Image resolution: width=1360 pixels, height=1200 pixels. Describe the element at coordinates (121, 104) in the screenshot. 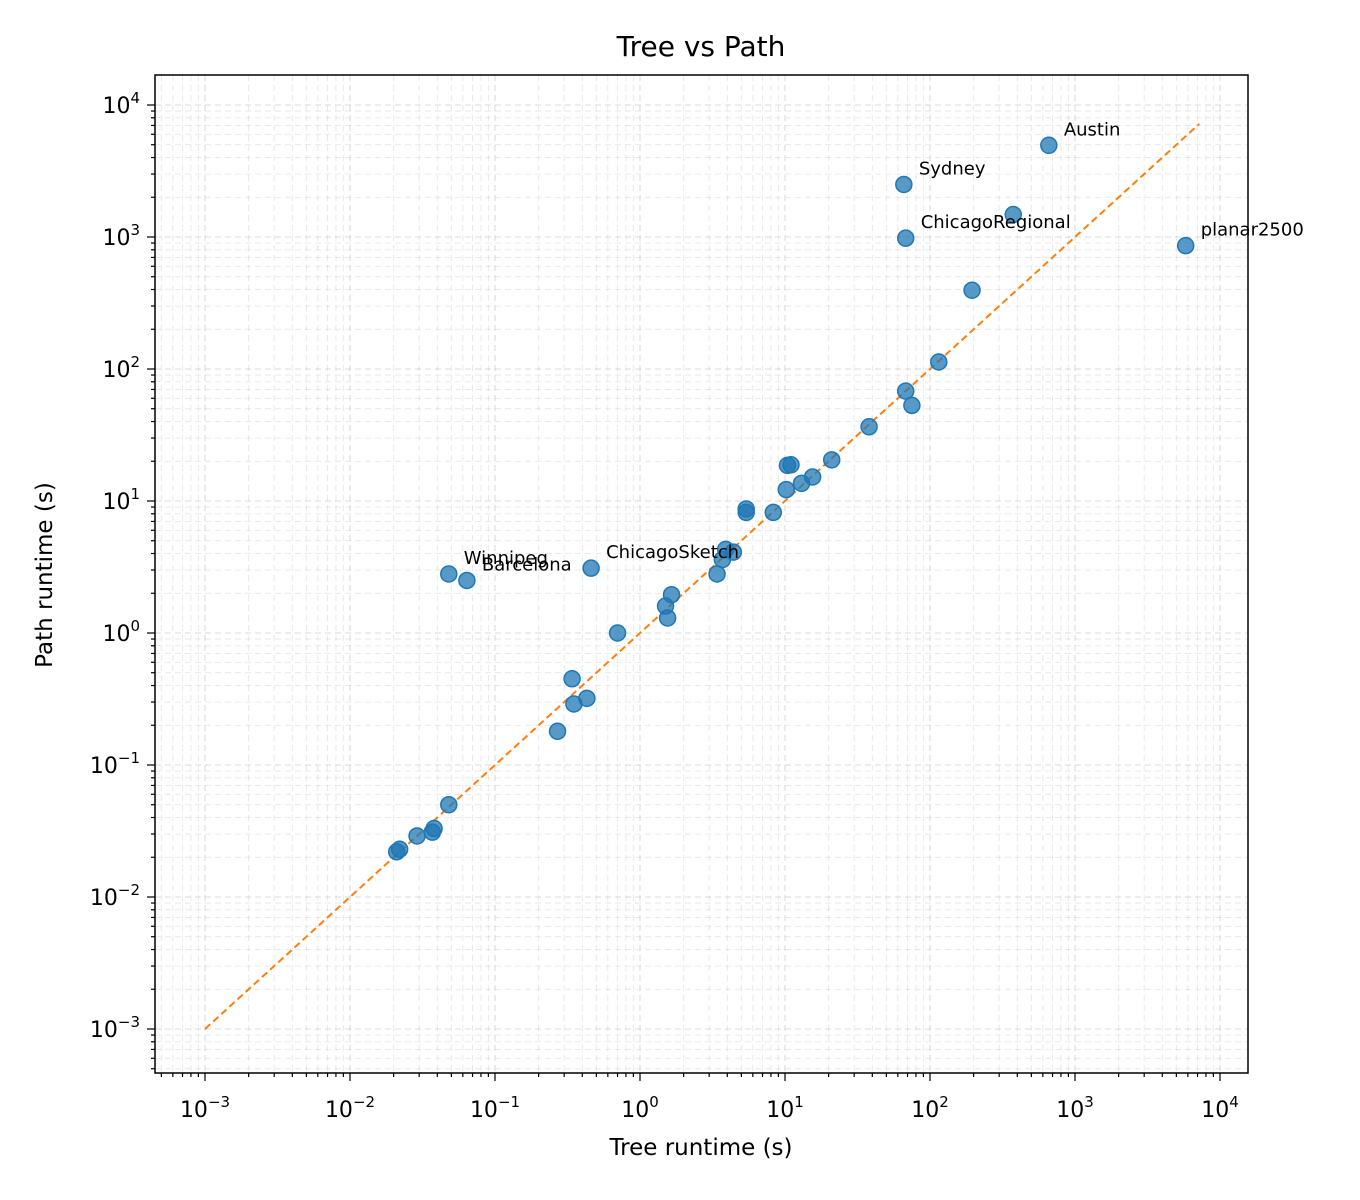

I see `y-tick-label: 10⁴` at that location.